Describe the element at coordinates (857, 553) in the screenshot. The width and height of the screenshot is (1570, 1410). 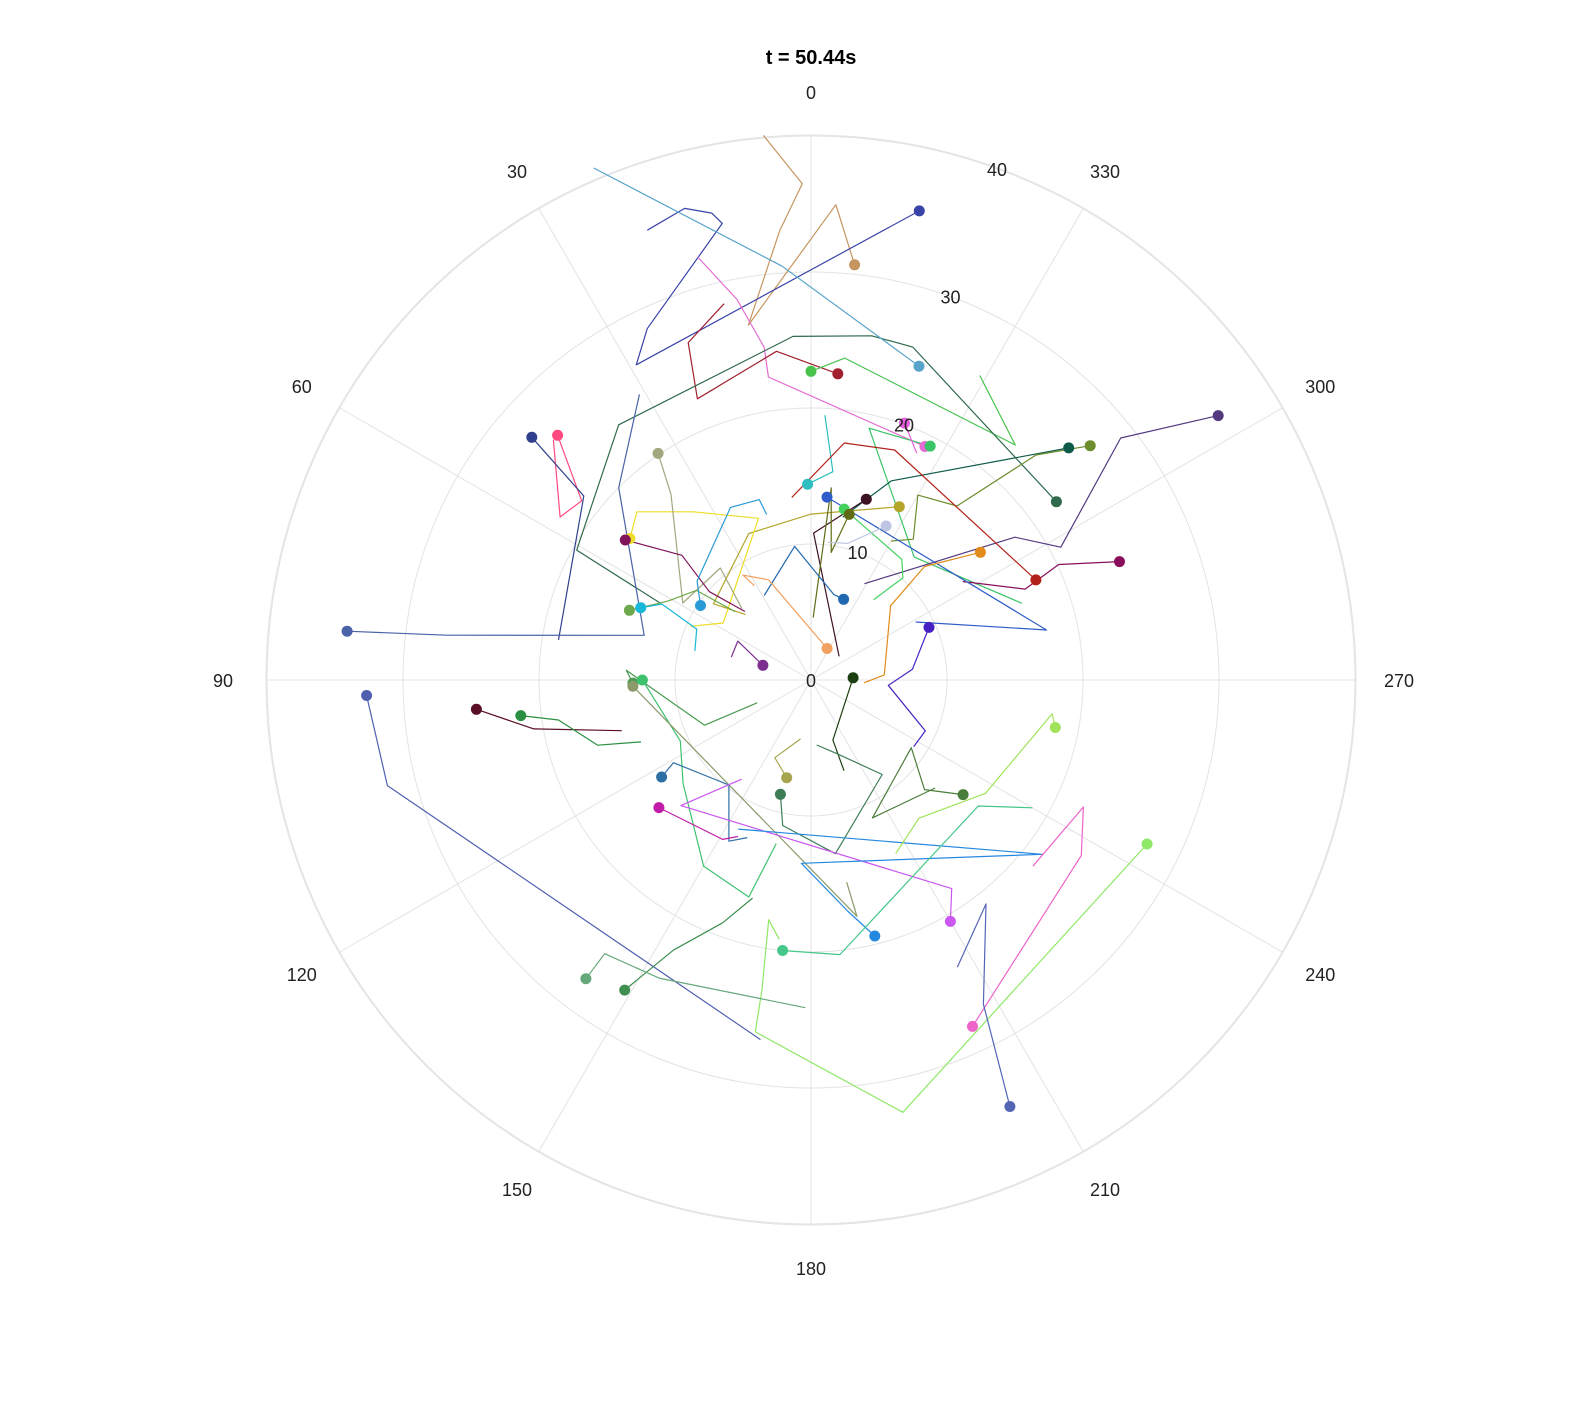
I see `radial-tick-label-10: 10` at that location.